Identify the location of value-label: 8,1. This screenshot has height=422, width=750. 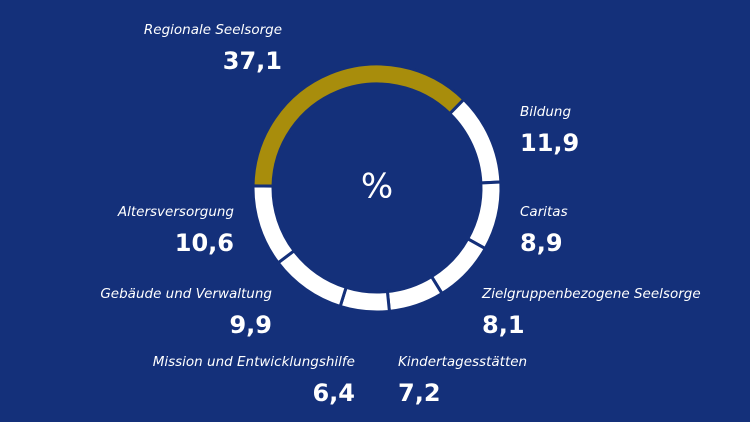
(503, 325).